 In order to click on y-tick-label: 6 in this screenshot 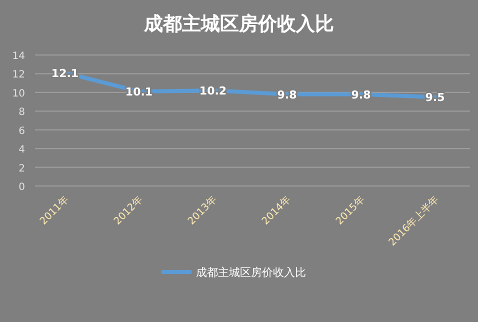, I will do `click(21, 131)`.